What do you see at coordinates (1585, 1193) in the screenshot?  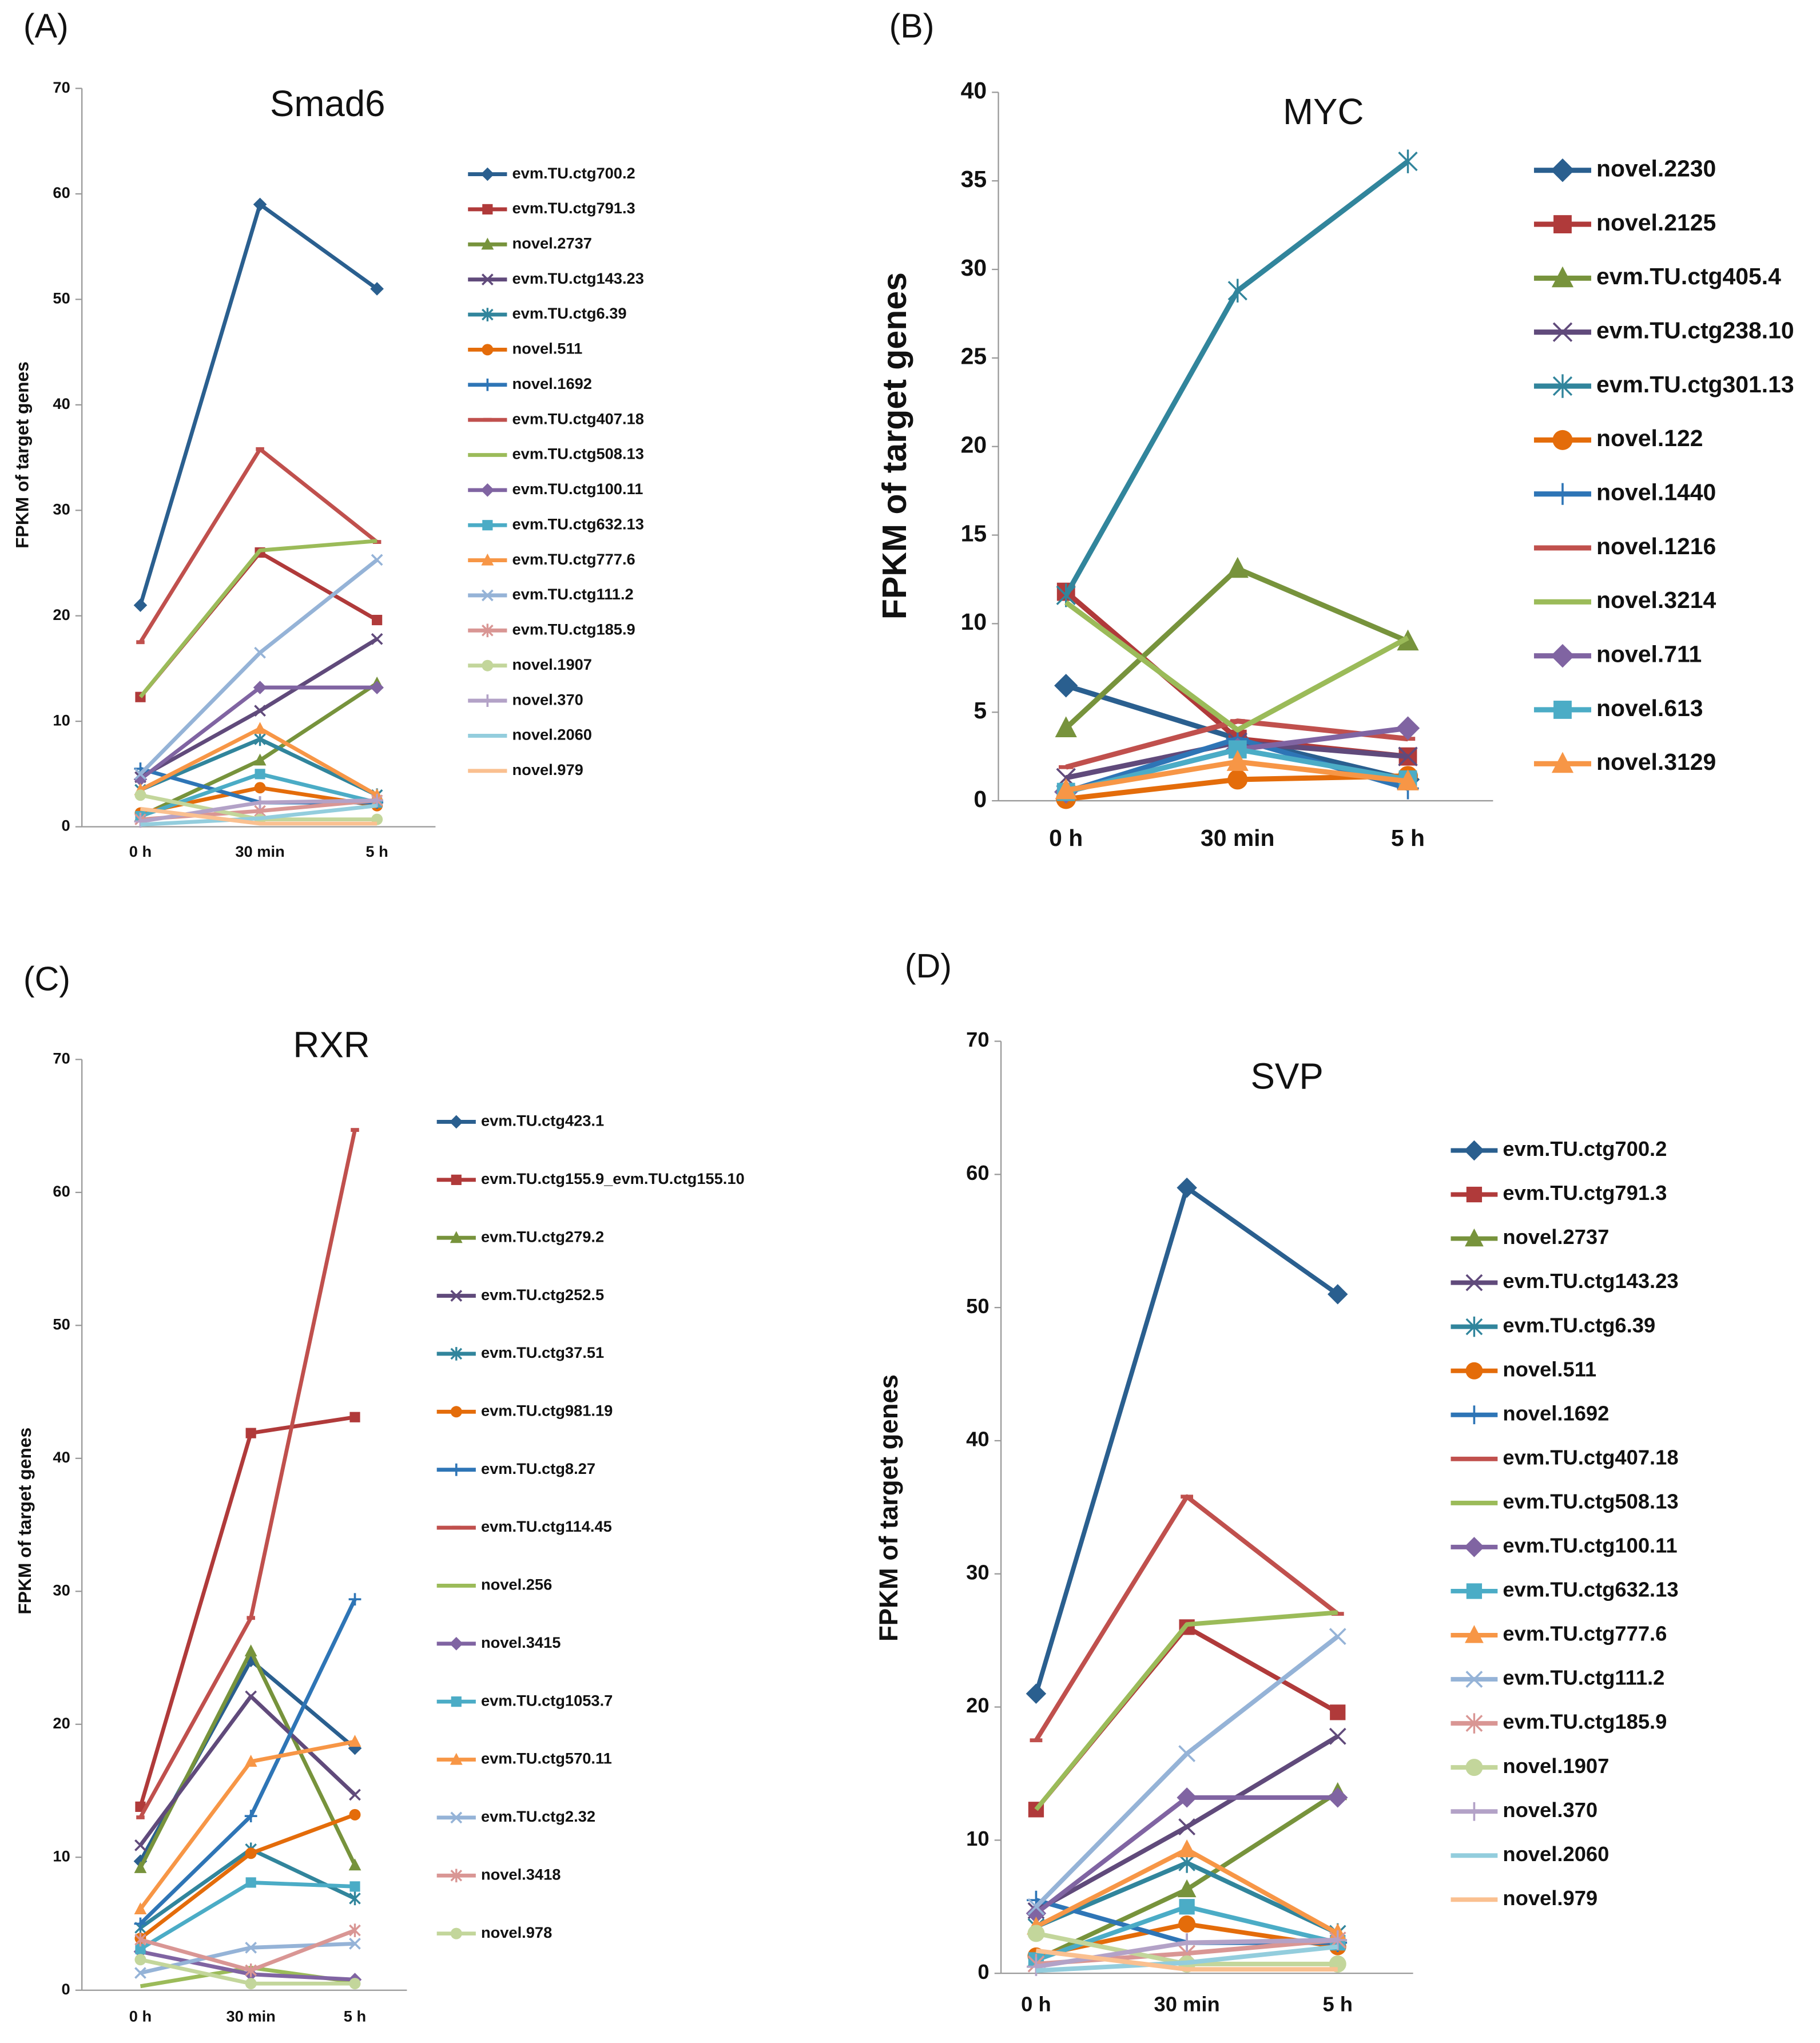 I see `legend-label: evm.TU.ctg791.3` at bounding box center [1585, 1193].